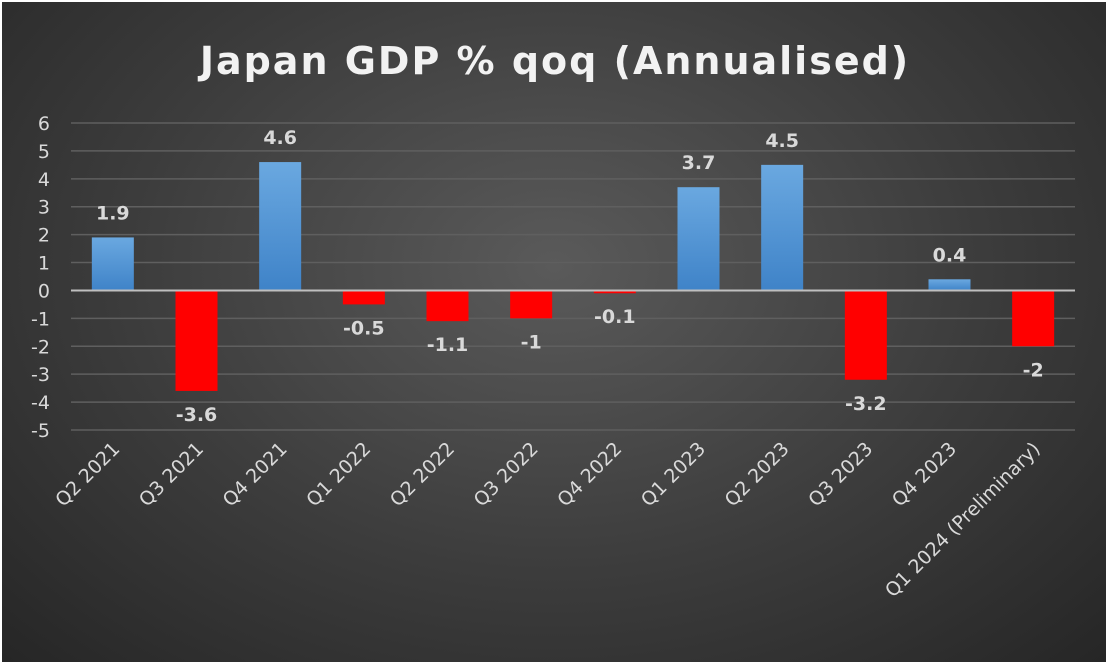 The image size is (1109, 665). I want to click on x-tick-label: Q3 2023, so click(840, 474).